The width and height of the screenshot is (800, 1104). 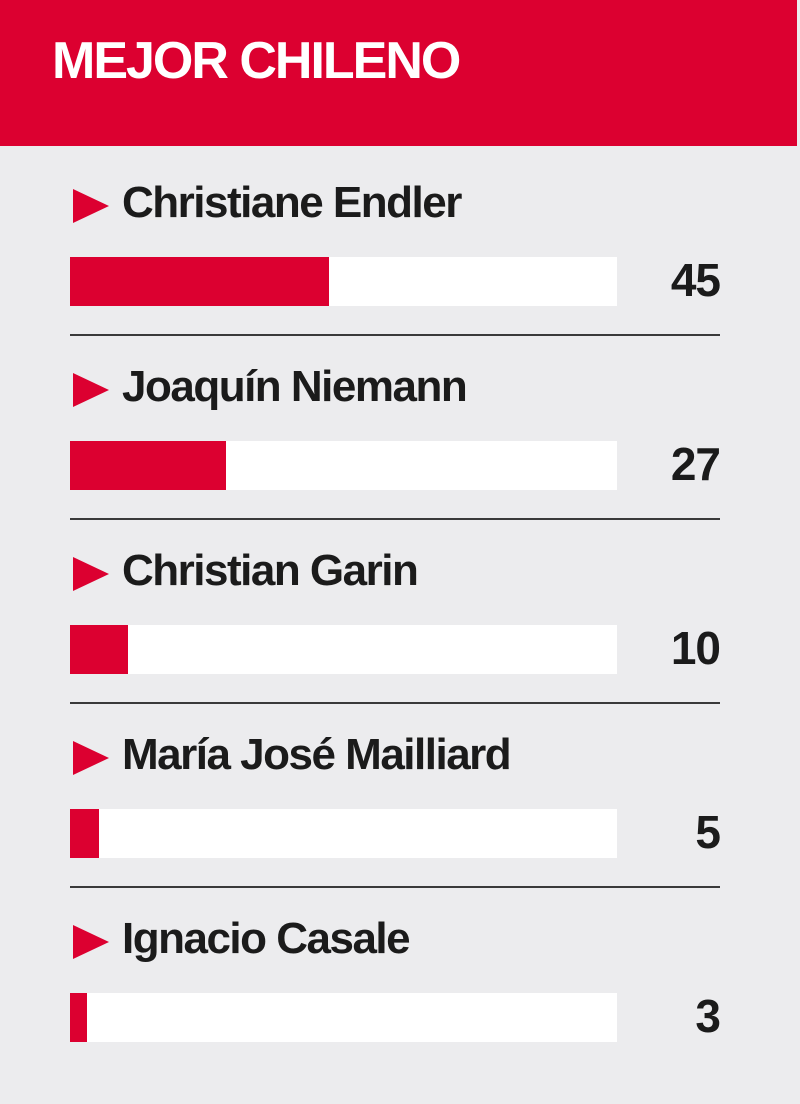 I want to click on header-banner: MEJOR CHILENO, so click(x=398, y=73).